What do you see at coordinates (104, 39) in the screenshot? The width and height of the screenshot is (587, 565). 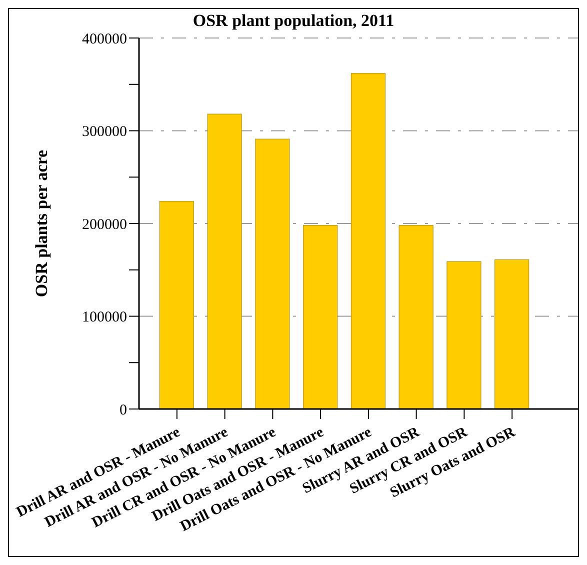 I see `y-tick-label: 400000` at bounding box center [104, 39].